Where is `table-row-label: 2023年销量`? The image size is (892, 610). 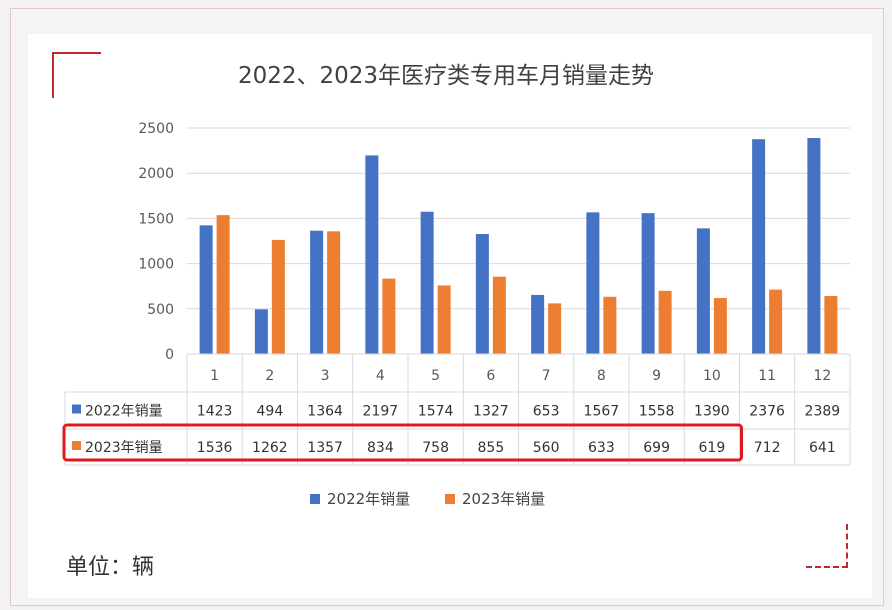
table-row-label: 2023年销量 is located at coordinates (124, 448).